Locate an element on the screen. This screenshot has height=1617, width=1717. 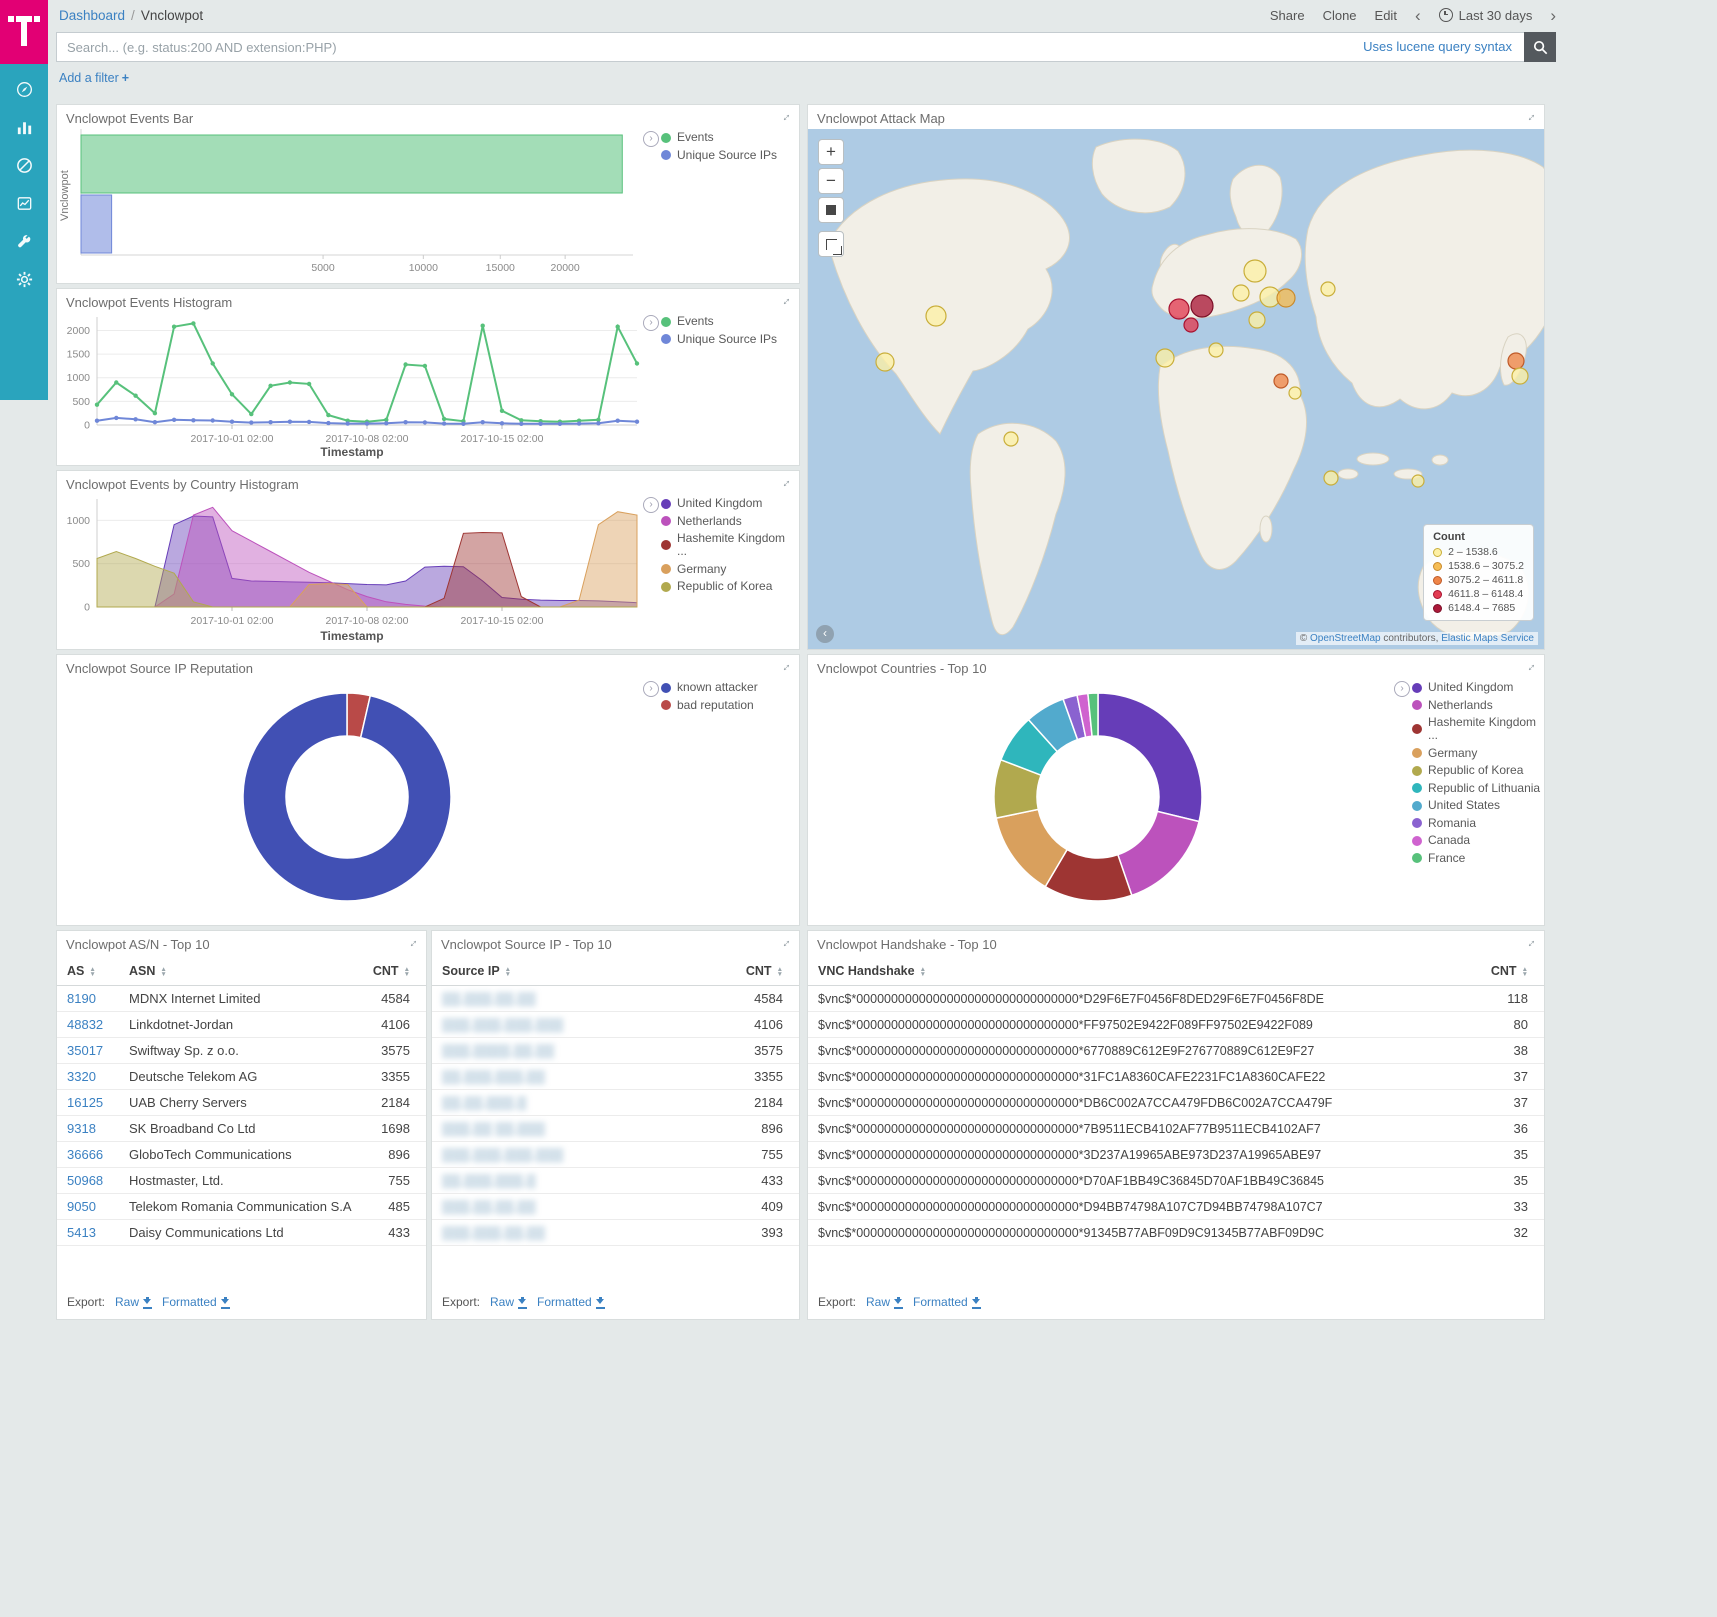
as-link: 48832 is located at coordinates (85, 1024).